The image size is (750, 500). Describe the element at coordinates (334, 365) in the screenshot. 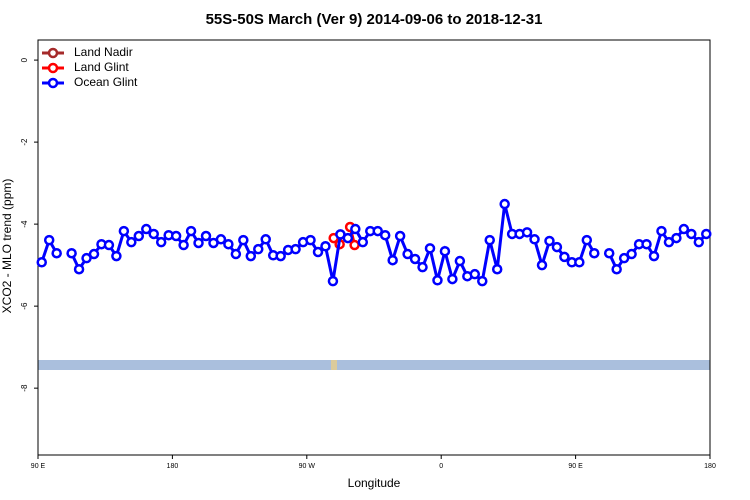

I see `land-mask-speck` at that location.